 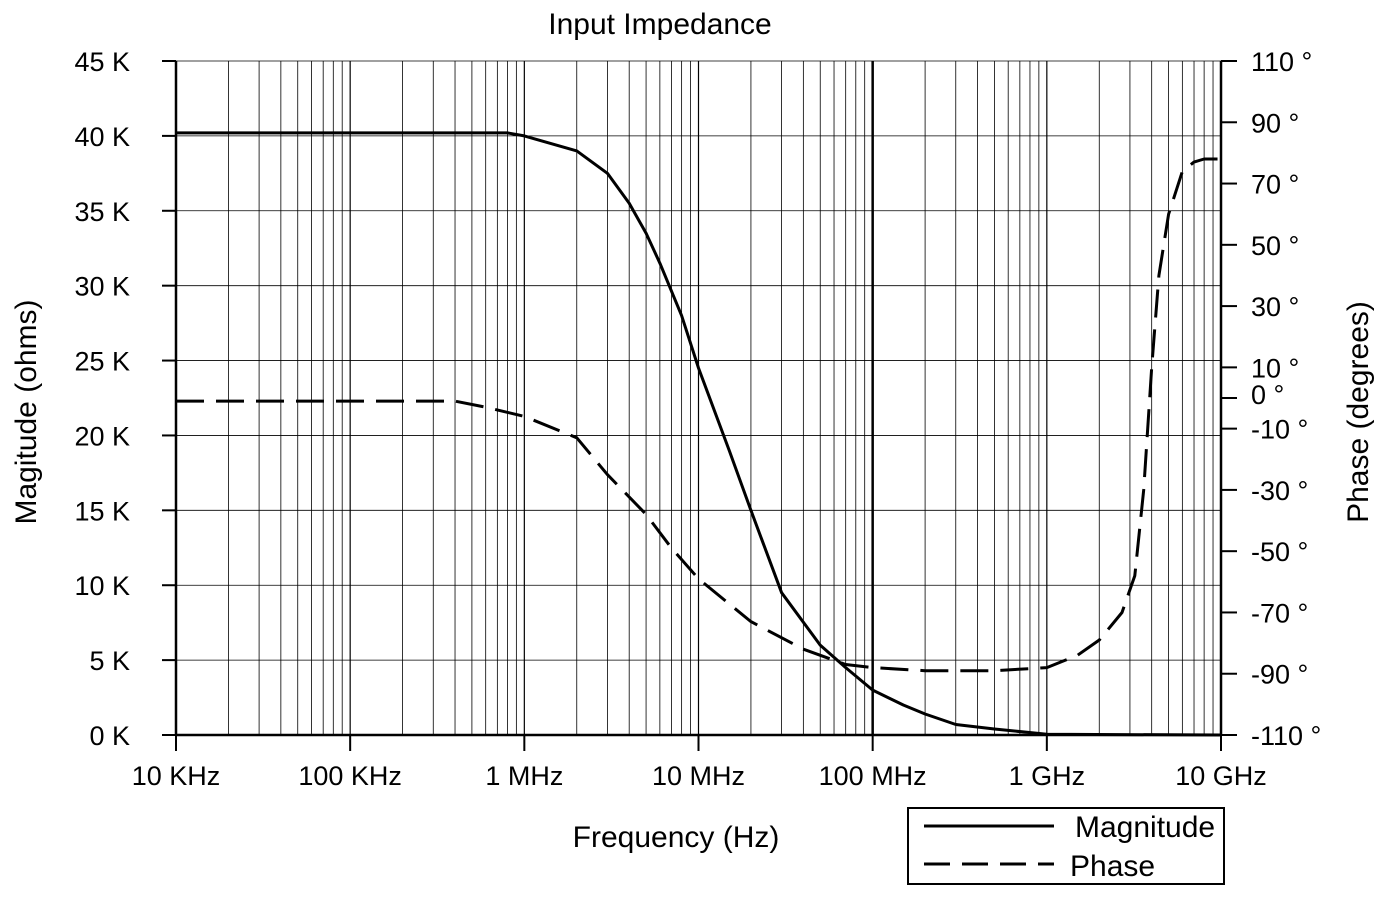 What do you see at coordinates (1279, 675) in the screenshot?
I see `y2-tick-label: -90 °` at bounding box center [1279, 675].